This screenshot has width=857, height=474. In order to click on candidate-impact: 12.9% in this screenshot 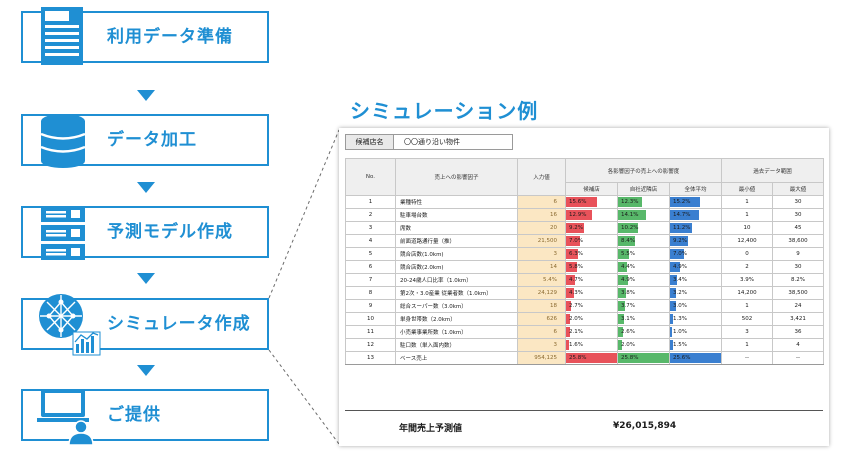, I will do `click(591, 215)`.